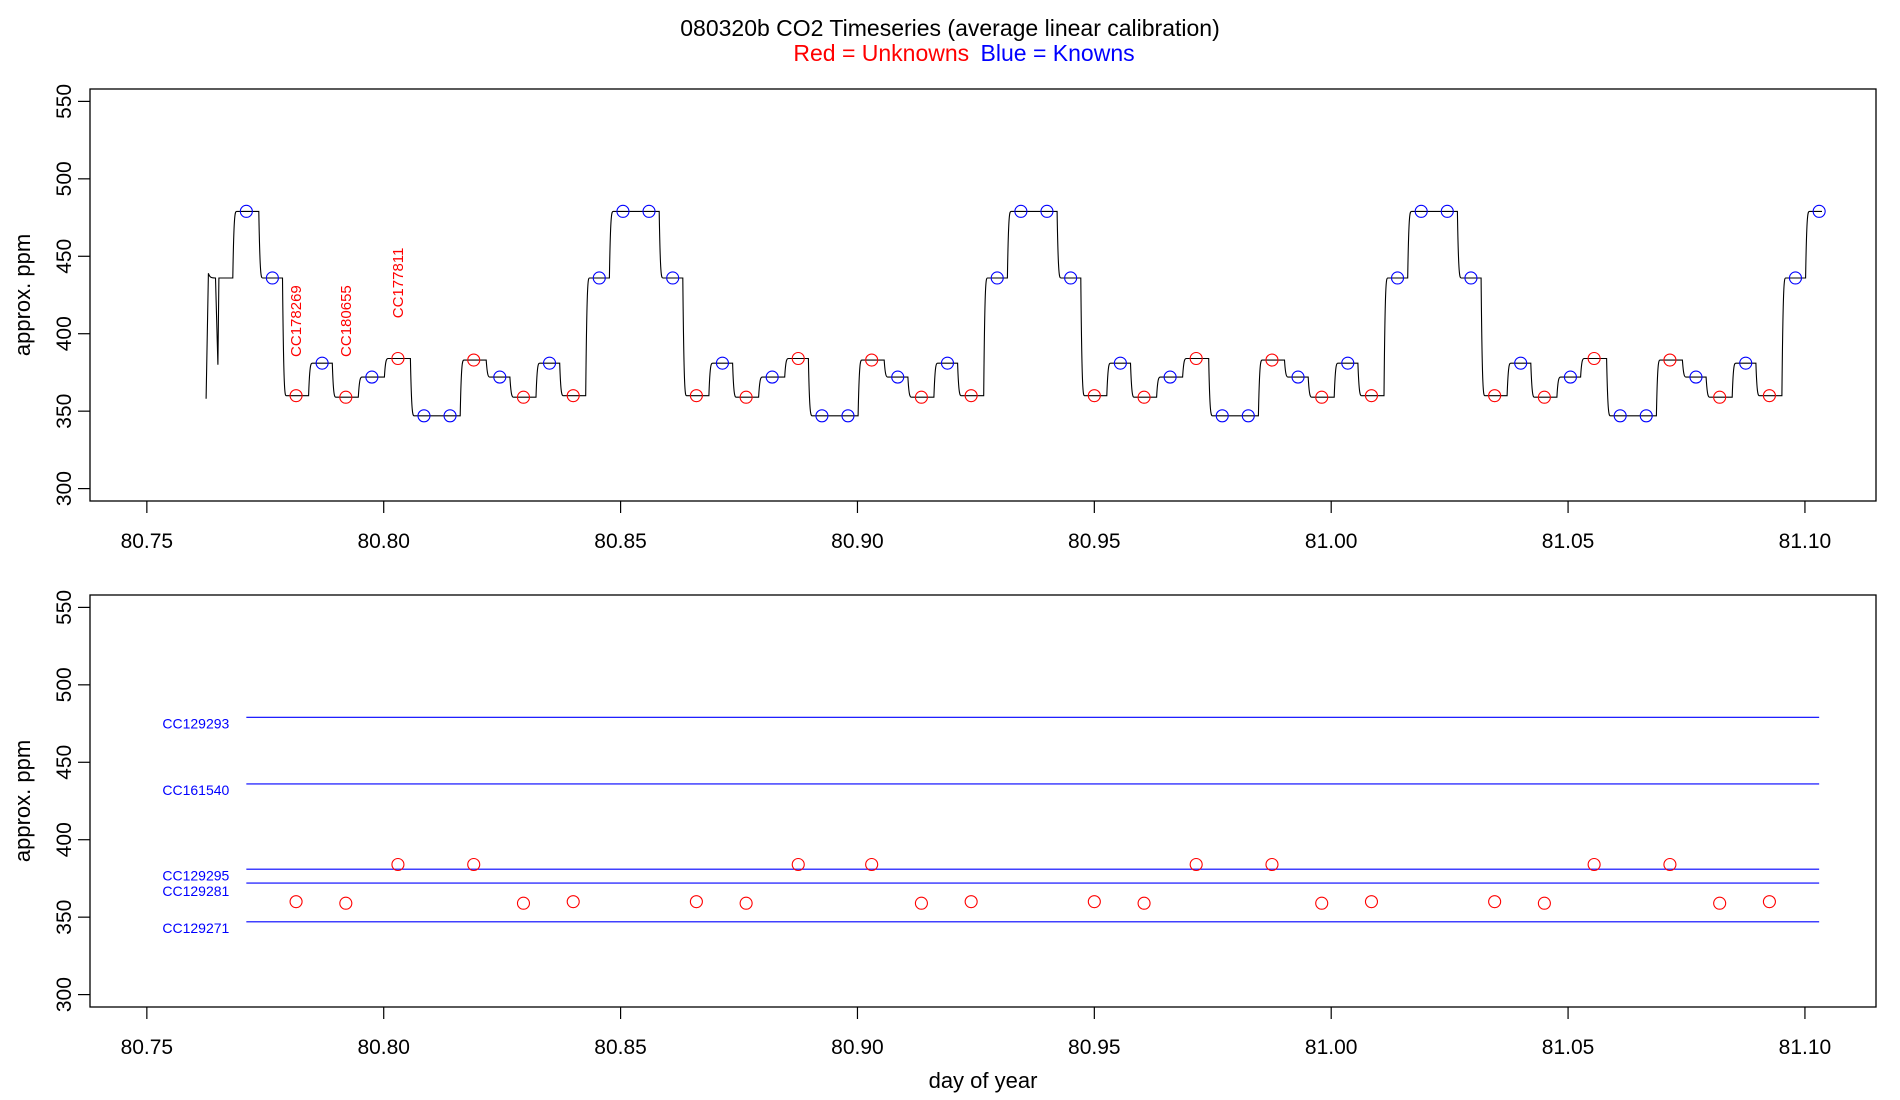 The image size is (1900, 1100). Describe the element at coordinates (1805, 541) in the screenshot. I see `top-x-tick-label: 81.10` at that location.